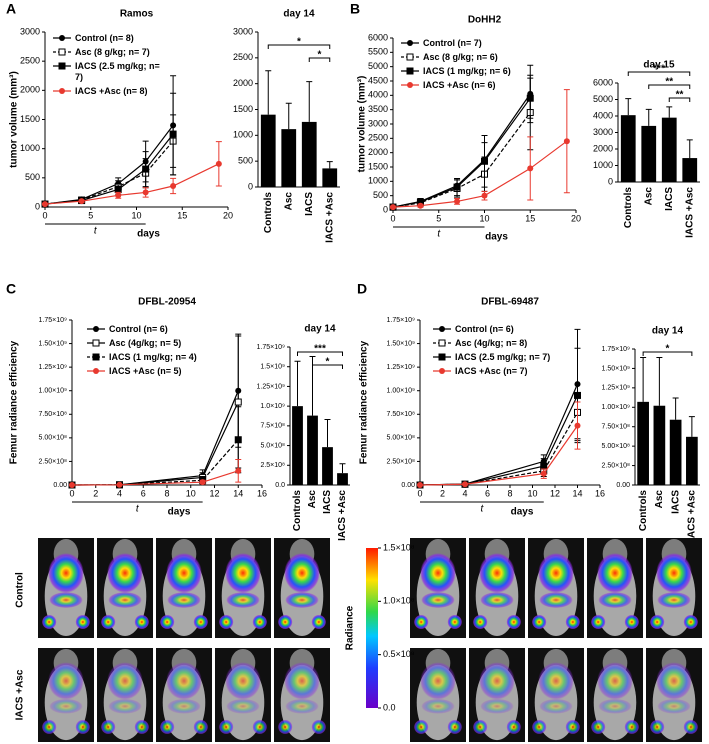 The height and width of the screenshot is (744, 709). I want to click on legend-entry: IACS (1 mg/kg; n= 4), so click(146, 357).